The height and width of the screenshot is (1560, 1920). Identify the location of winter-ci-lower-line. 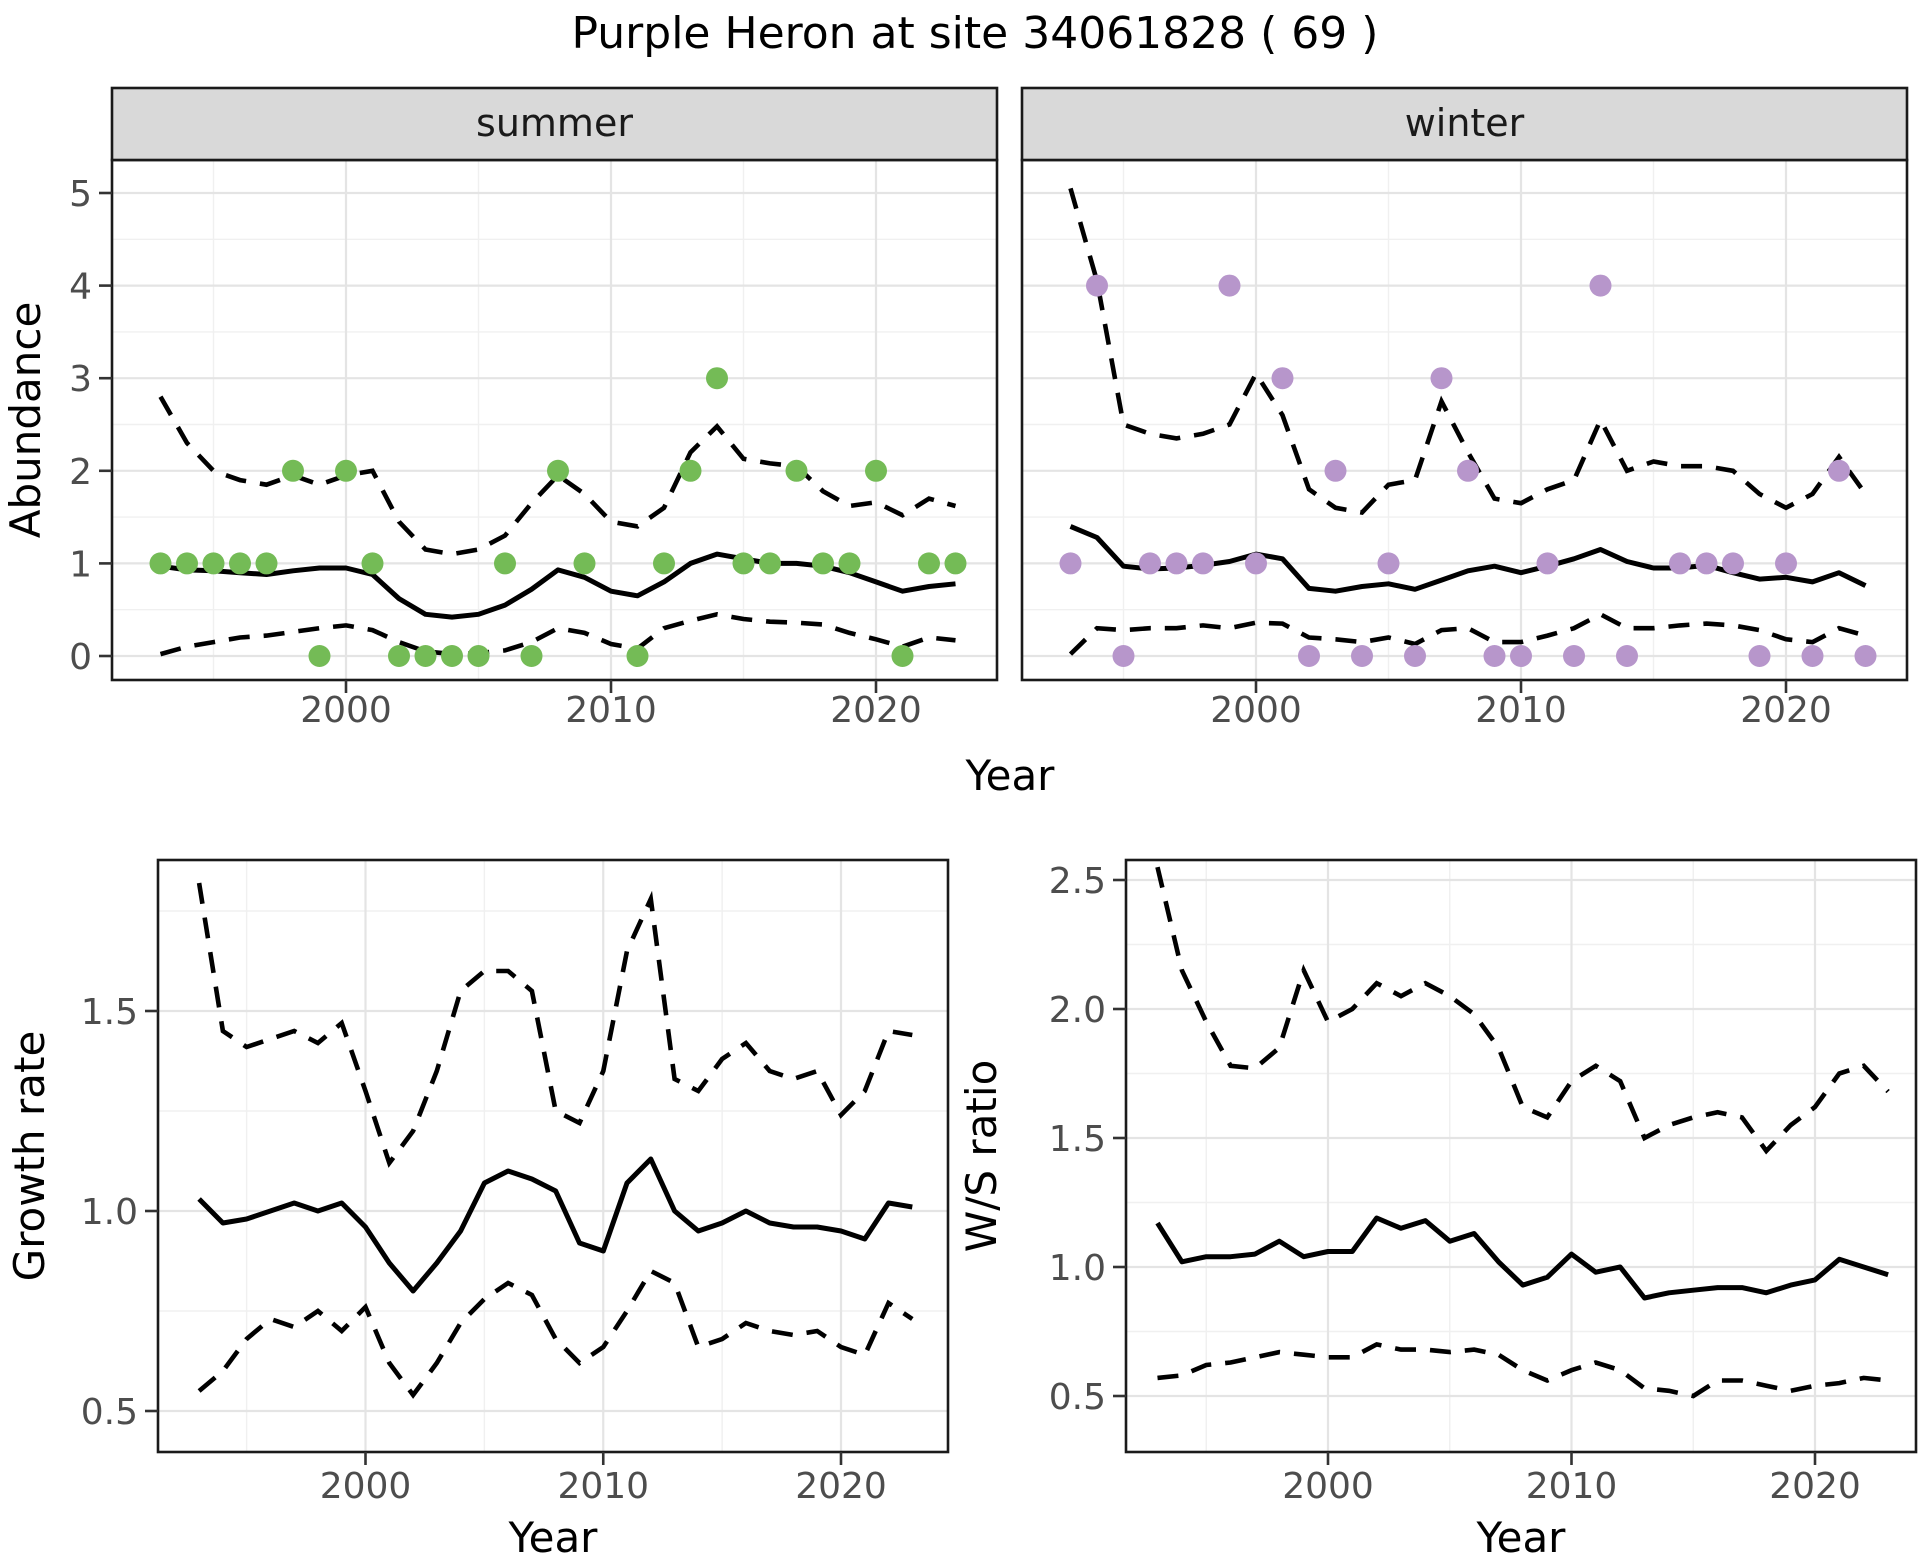
(1467, 633).